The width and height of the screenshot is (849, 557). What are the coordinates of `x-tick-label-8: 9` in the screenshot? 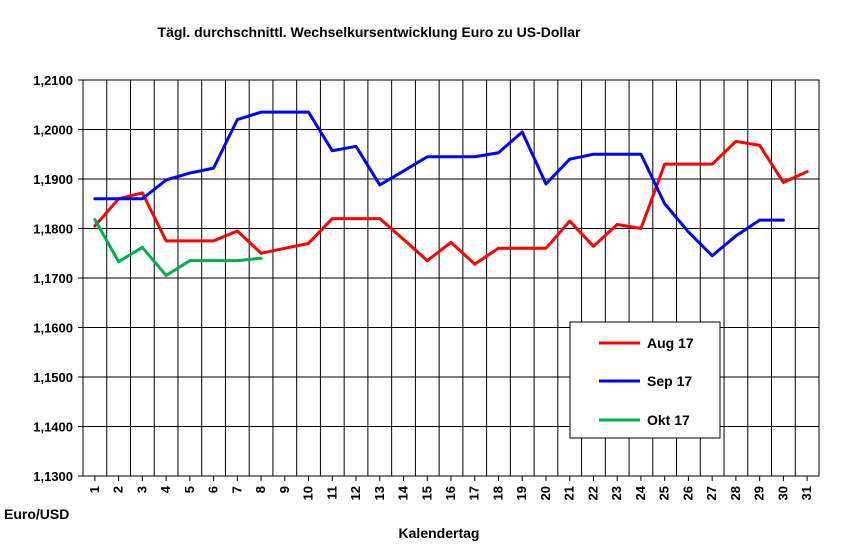 It's located at (284, 489).